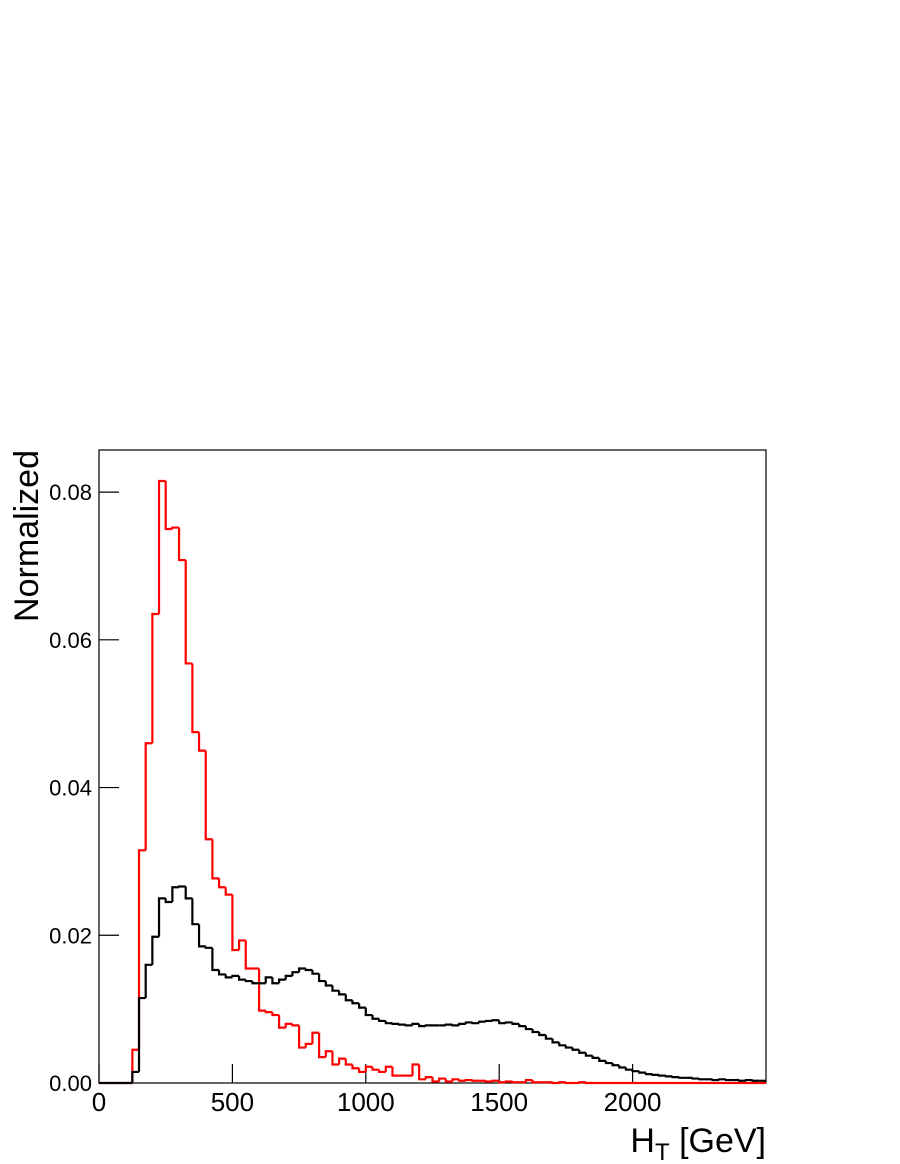 The width and height of the screenshot is (900, 1164). I want to click on y-tick-label: 0.06, so click(70, 640).